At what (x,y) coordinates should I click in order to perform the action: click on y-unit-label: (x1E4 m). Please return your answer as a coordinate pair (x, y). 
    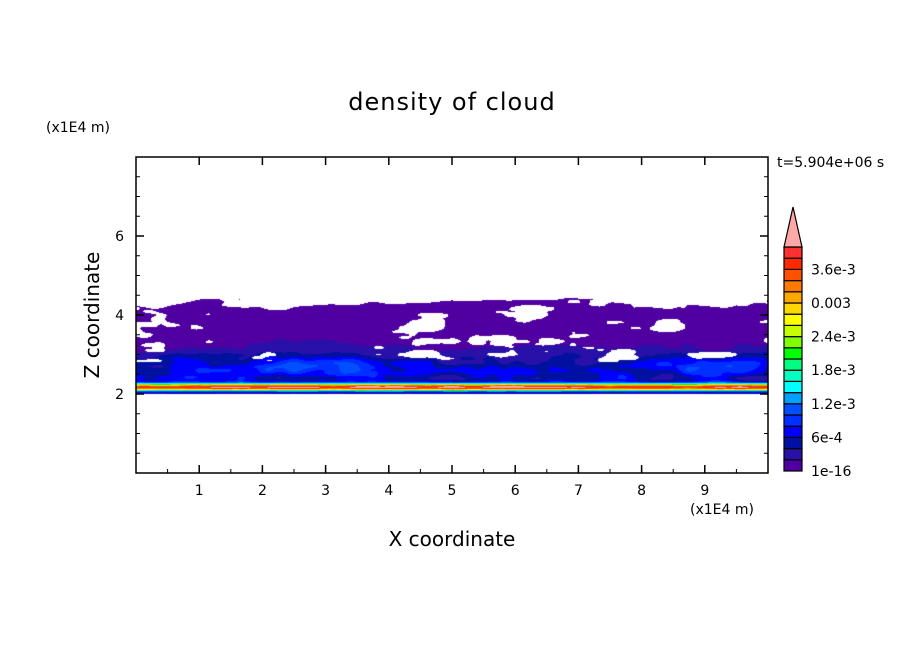
    Looking at the image, I should click on (78, 128).